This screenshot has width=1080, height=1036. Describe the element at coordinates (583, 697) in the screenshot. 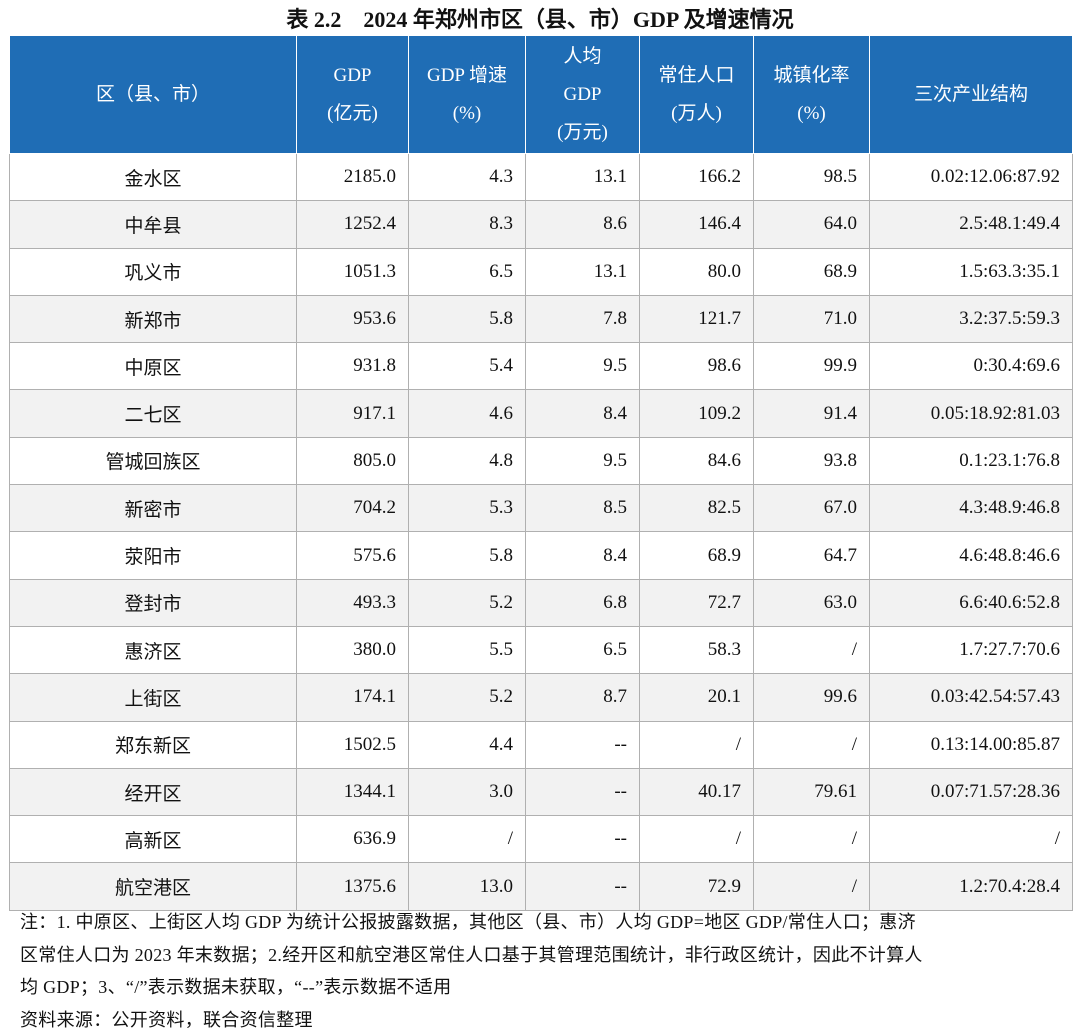

I see `cell: 8.7` at that location.